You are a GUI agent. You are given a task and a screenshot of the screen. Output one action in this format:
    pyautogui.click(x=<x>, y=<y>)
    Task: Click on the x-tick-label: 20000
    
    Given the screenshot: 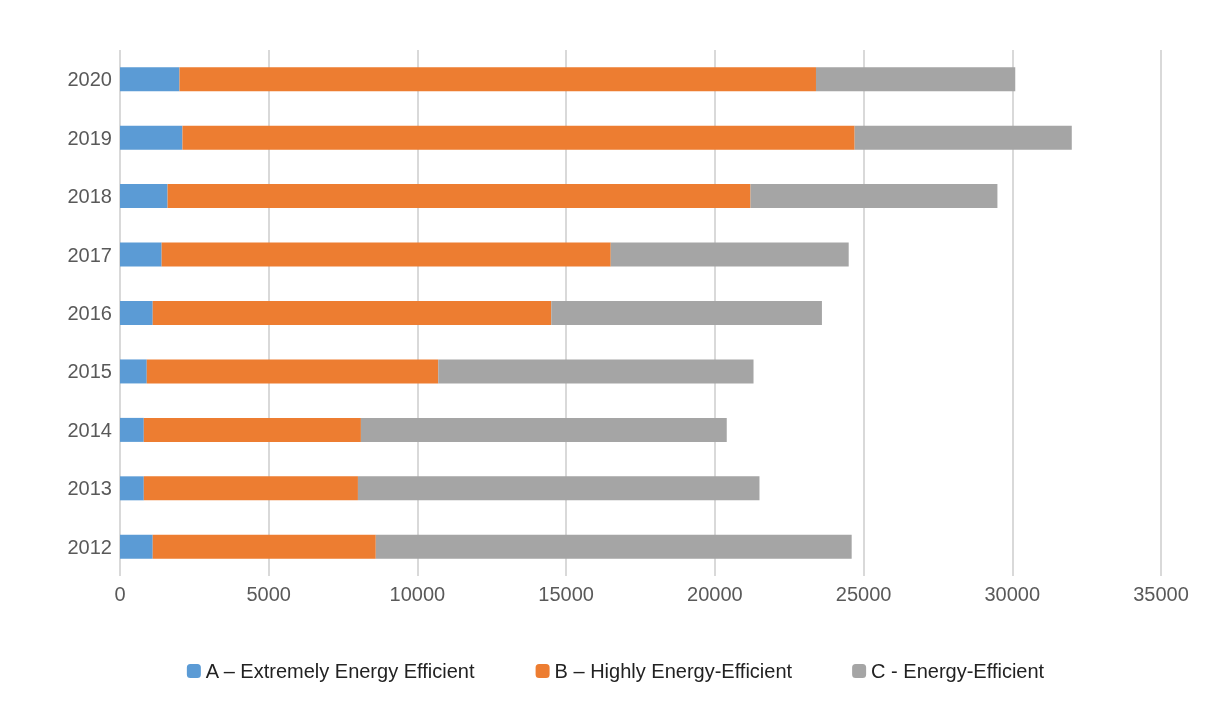 What is the action you would take?
    pyautogui.click(x=715, y=594)
    